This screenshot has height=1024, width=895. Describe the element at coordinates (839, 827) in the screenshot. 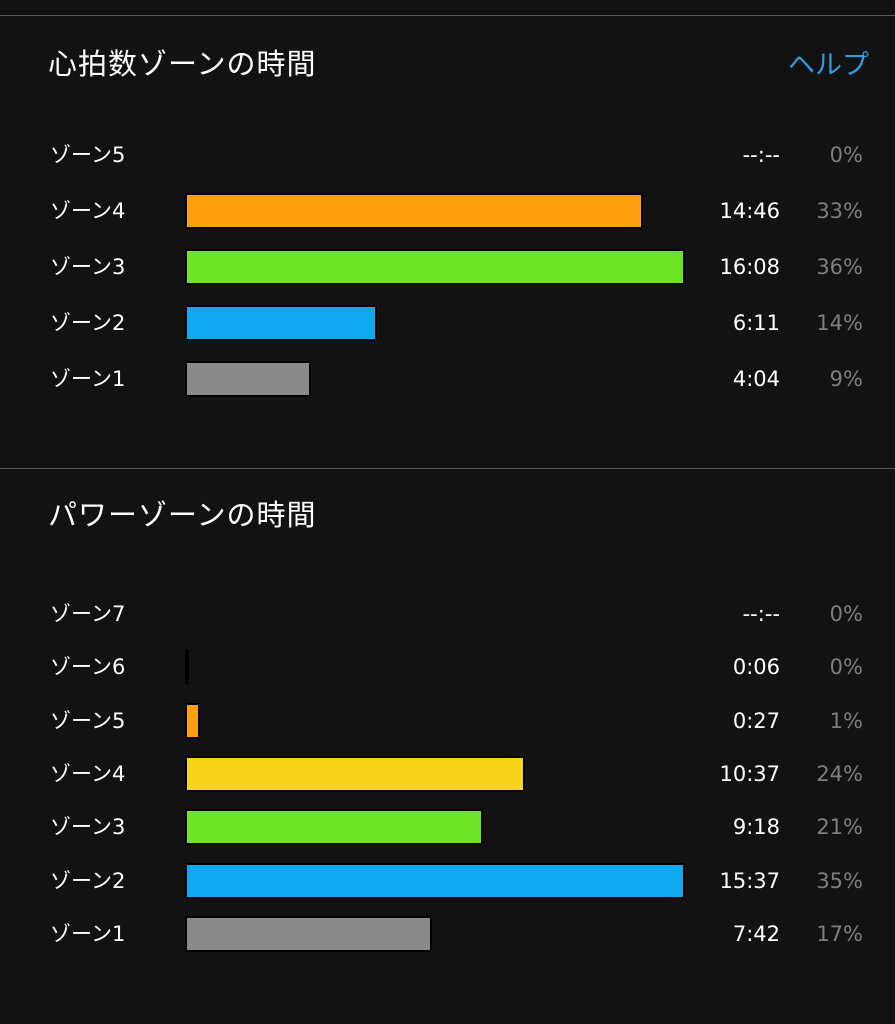

I see `zone-percent: 21%` at that location.